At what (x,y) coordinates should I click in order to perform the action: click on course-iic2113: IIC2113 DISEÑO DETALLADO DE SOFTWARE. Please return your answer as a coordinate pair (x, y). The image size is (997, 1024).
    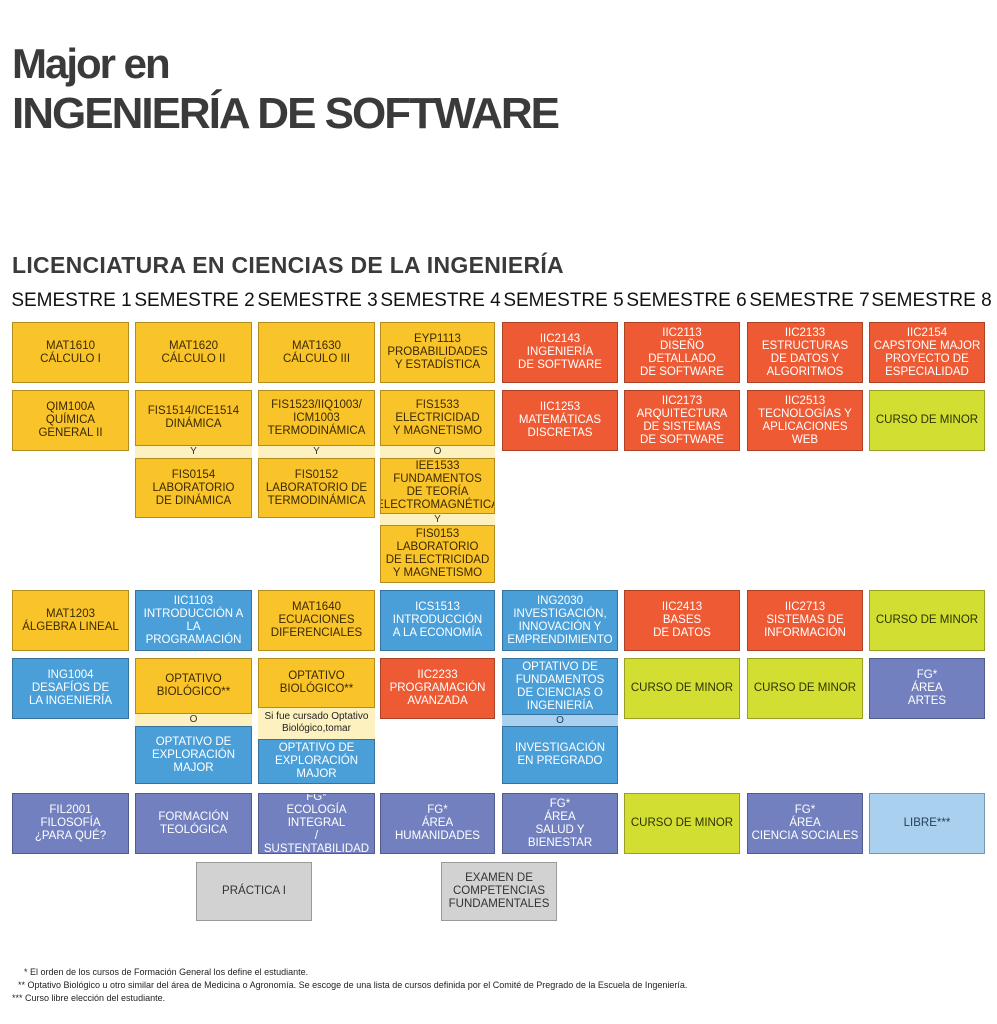
    Looking at the image, I should click on (682, 352).